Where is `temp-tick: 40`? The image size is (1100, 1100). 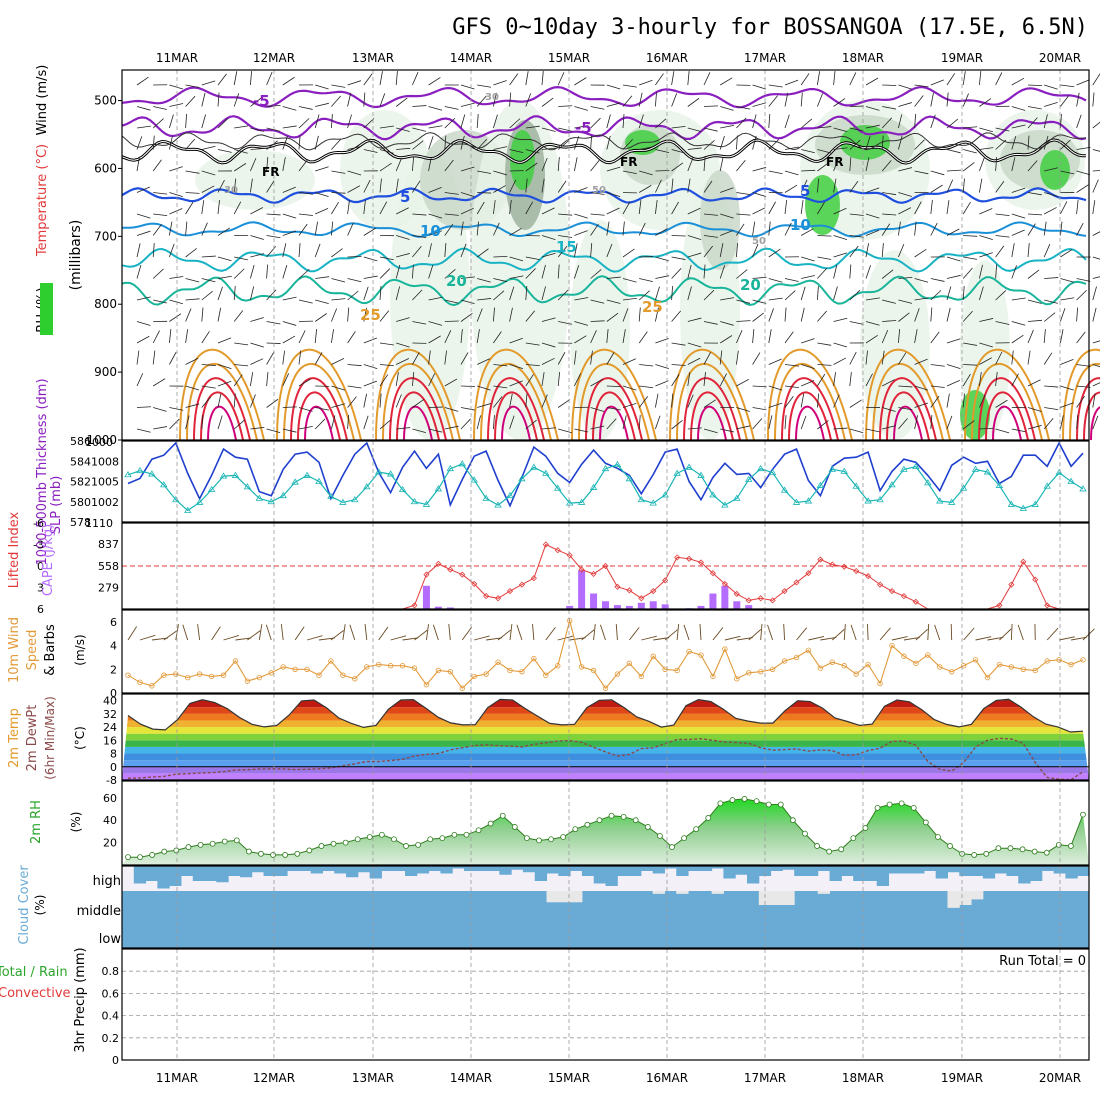 temp-tick: 40 is located at coordinates (110, 701).